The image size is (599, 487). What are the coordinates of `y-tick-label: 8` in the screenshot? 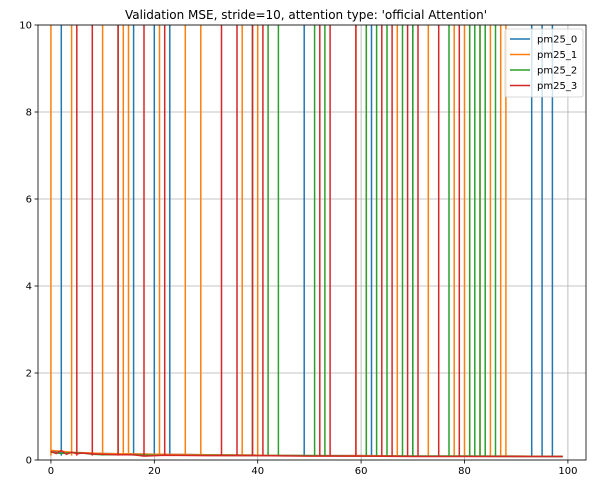 It's located at (29, 113).